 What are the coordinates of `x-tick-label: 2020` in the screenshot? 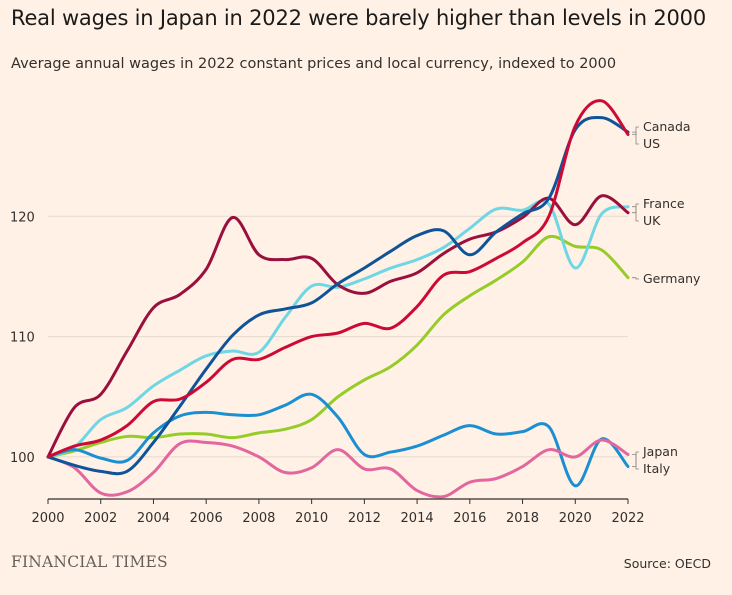 It's located at (575, 518).